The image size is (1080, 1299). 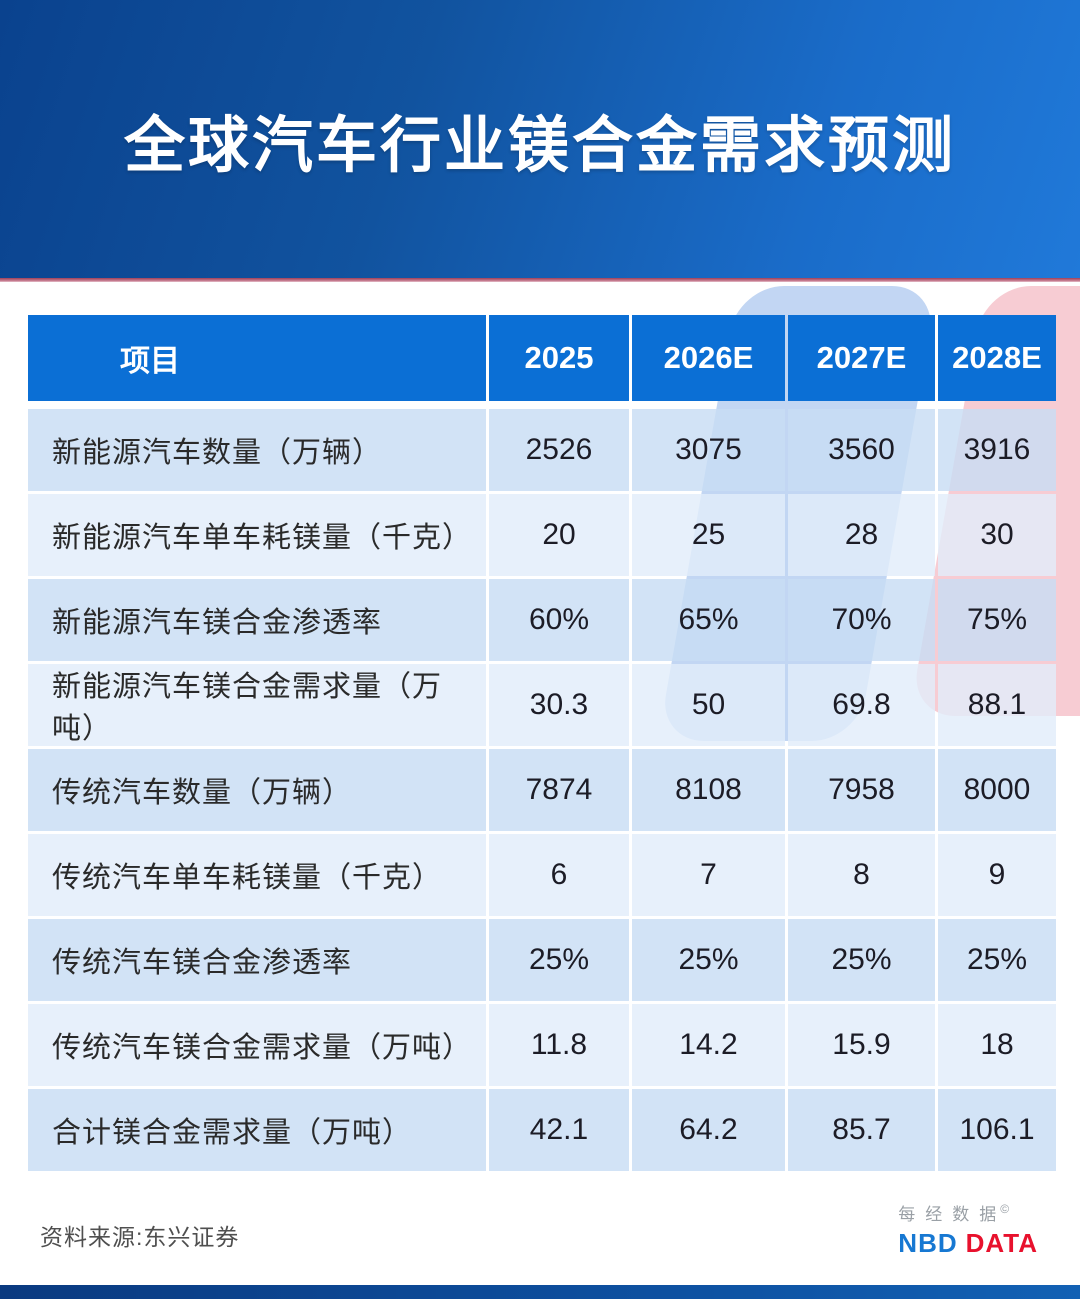 I want to click on row-label: 传统汽车单车耗镁量（千克）, so click(x=257, y=875).